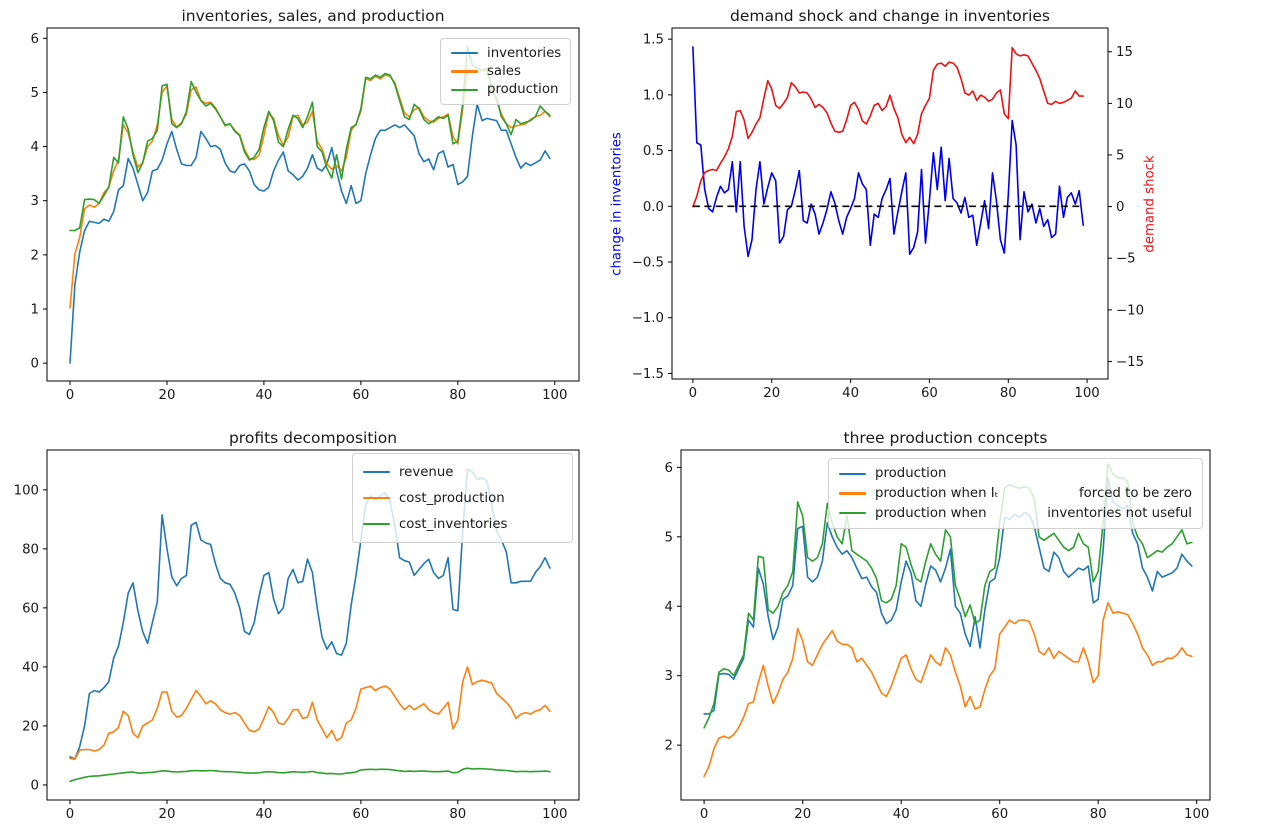 This screenshot has width=1277, height=834. What do you see at coordinates (653, 95) in the screenshot?
I see `demand-shock-change-inventories-y-tick-label: 1.0` at bounding box center [653, 95].